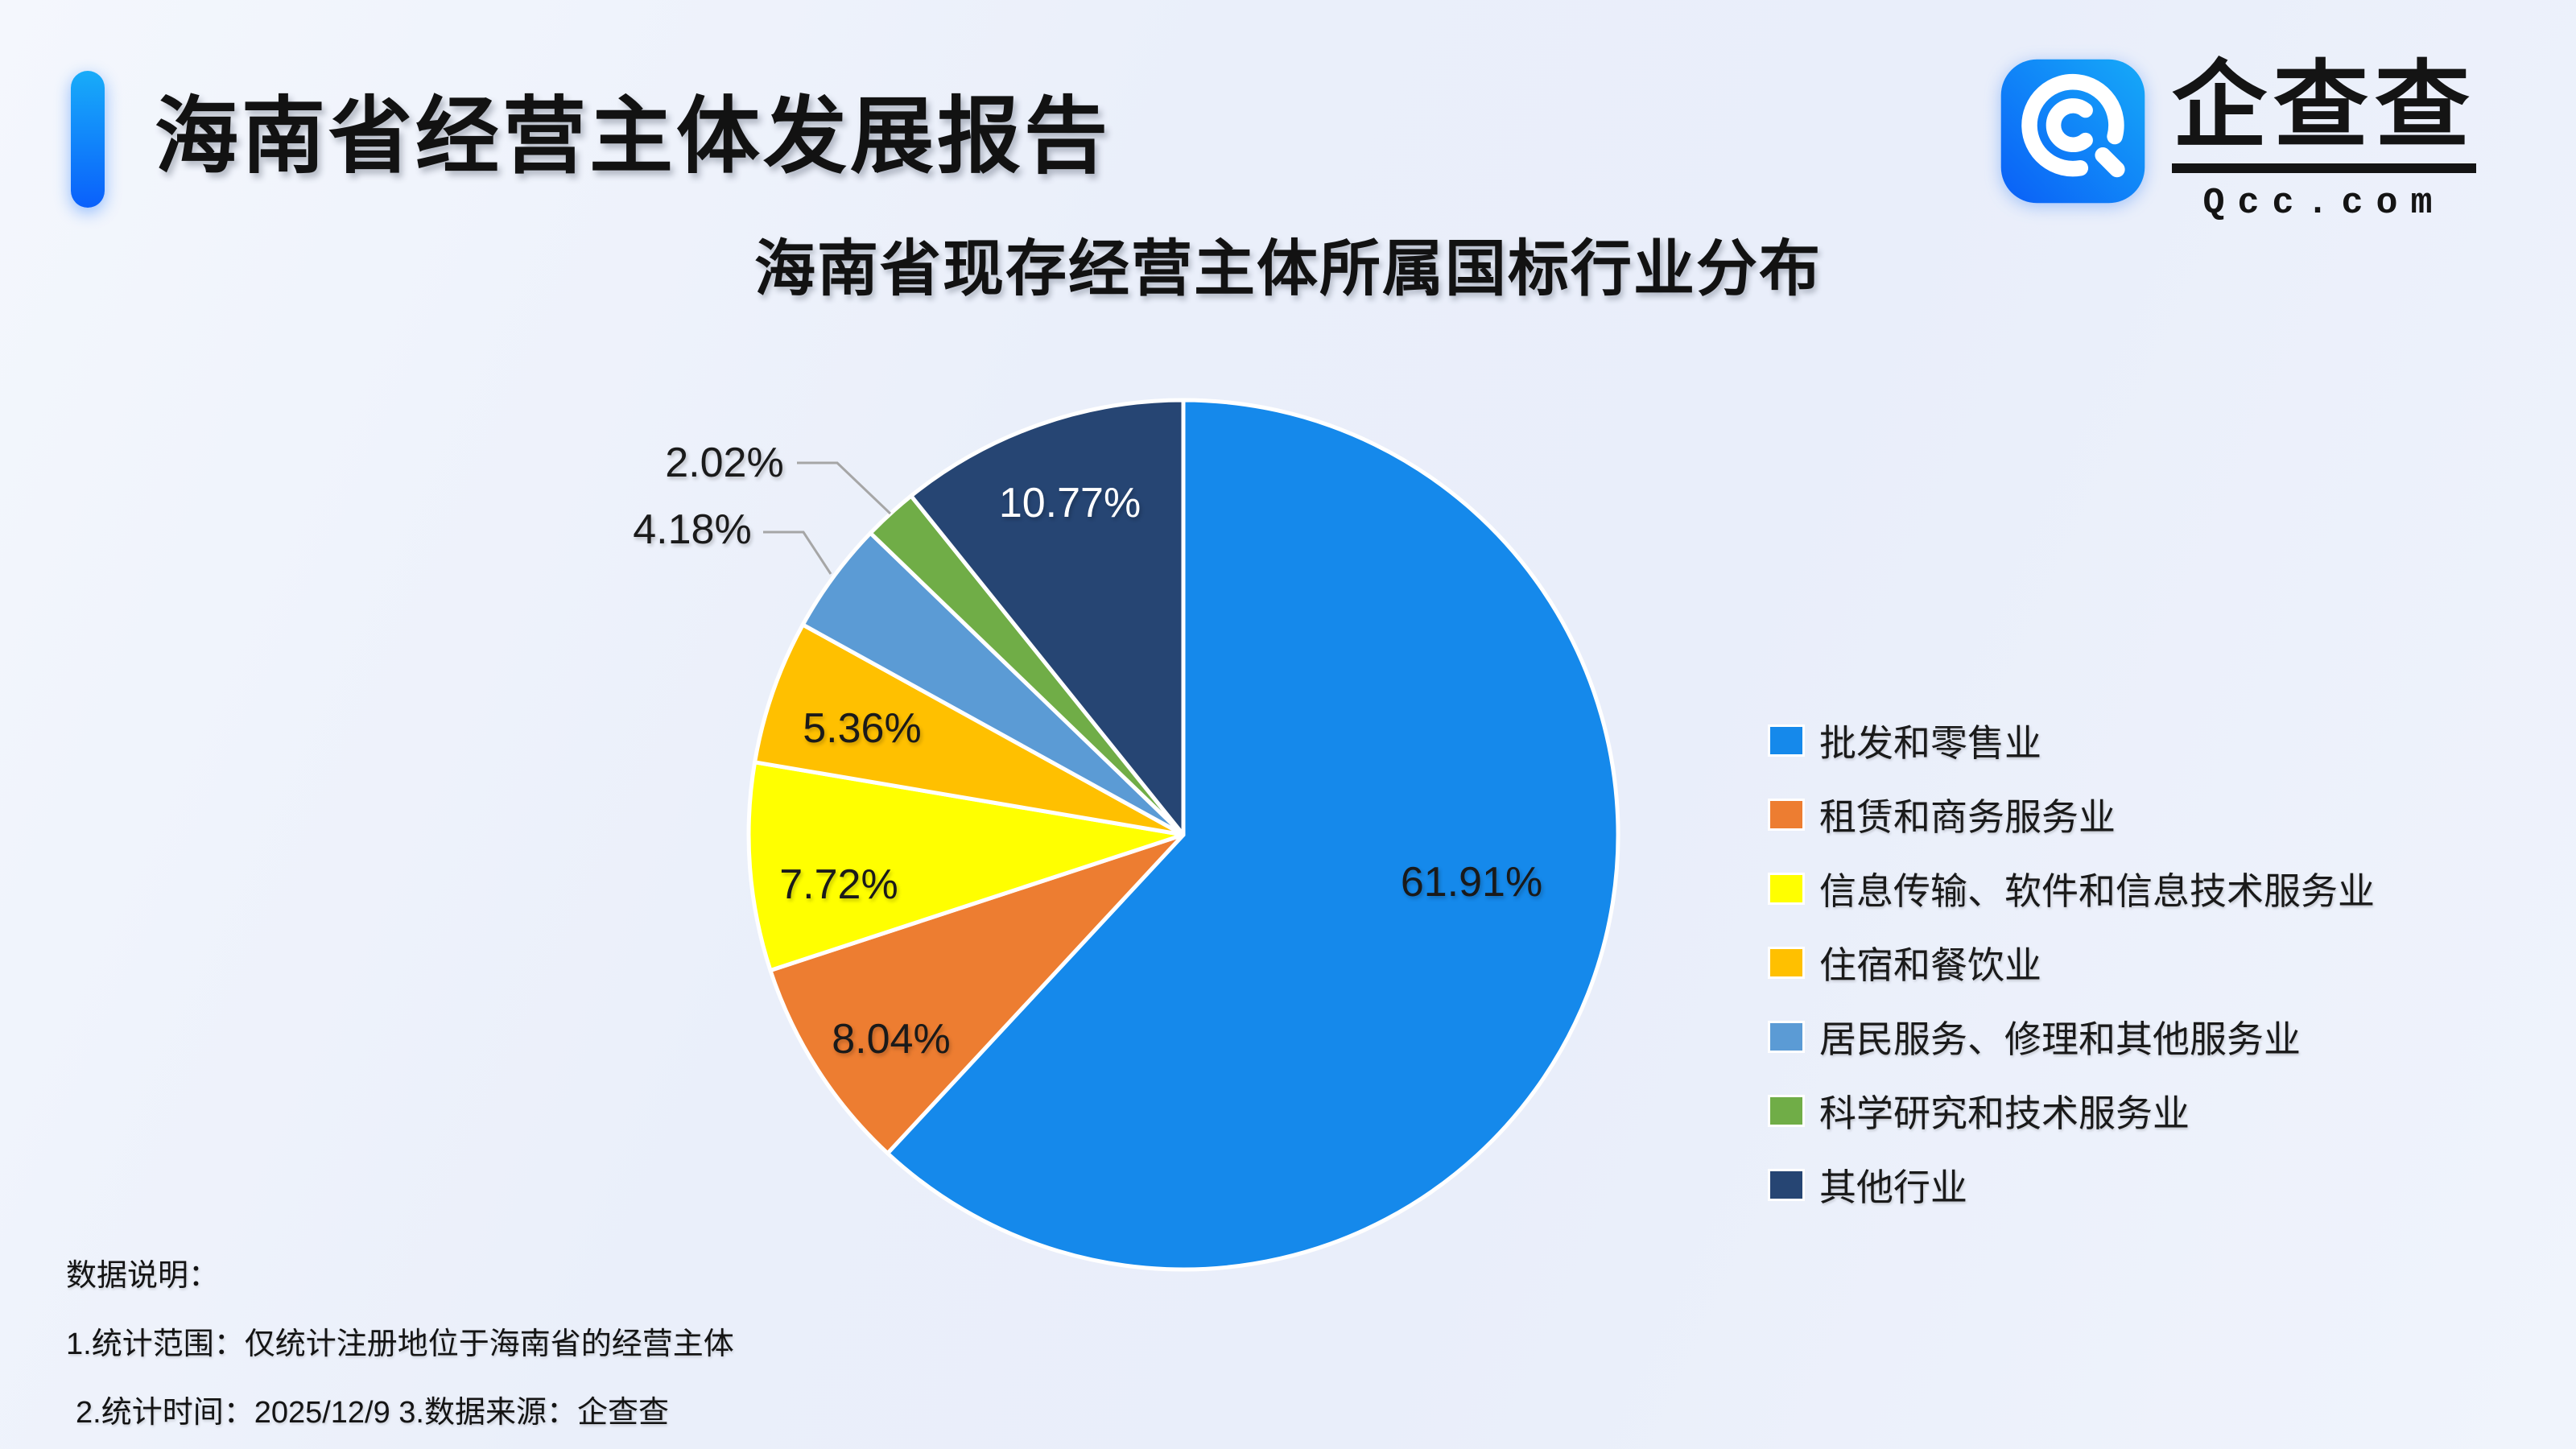 The image size is (2576, 1449). What do you see at coordinates (1288, 269) in the screenshot?
I see `chart-title: 海南省现存经营主体所属国标行业分布` at bounding box center [1288, 269].